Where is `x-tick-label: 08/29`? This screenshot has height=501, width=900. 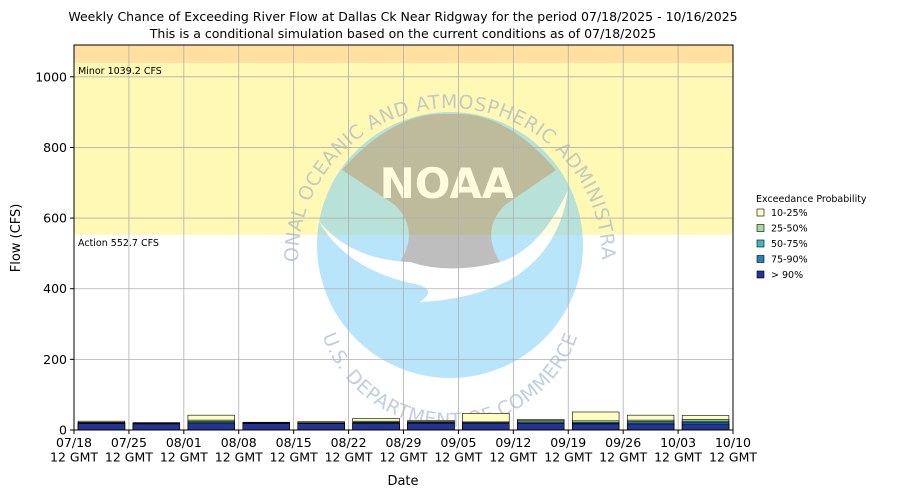 x-tick-label: 08/29 is located at coordinates (403, 442).